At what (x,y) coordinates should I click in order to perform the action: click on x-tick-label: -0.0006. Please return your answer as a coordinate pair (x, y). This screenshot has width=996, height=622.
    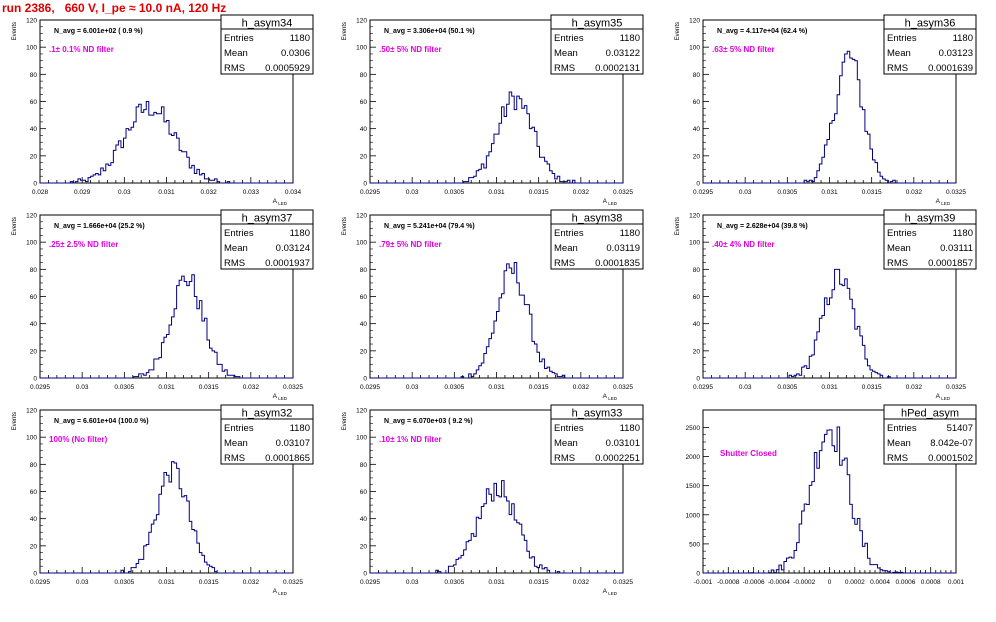
    Looking at the image, I should click on (754, 582).